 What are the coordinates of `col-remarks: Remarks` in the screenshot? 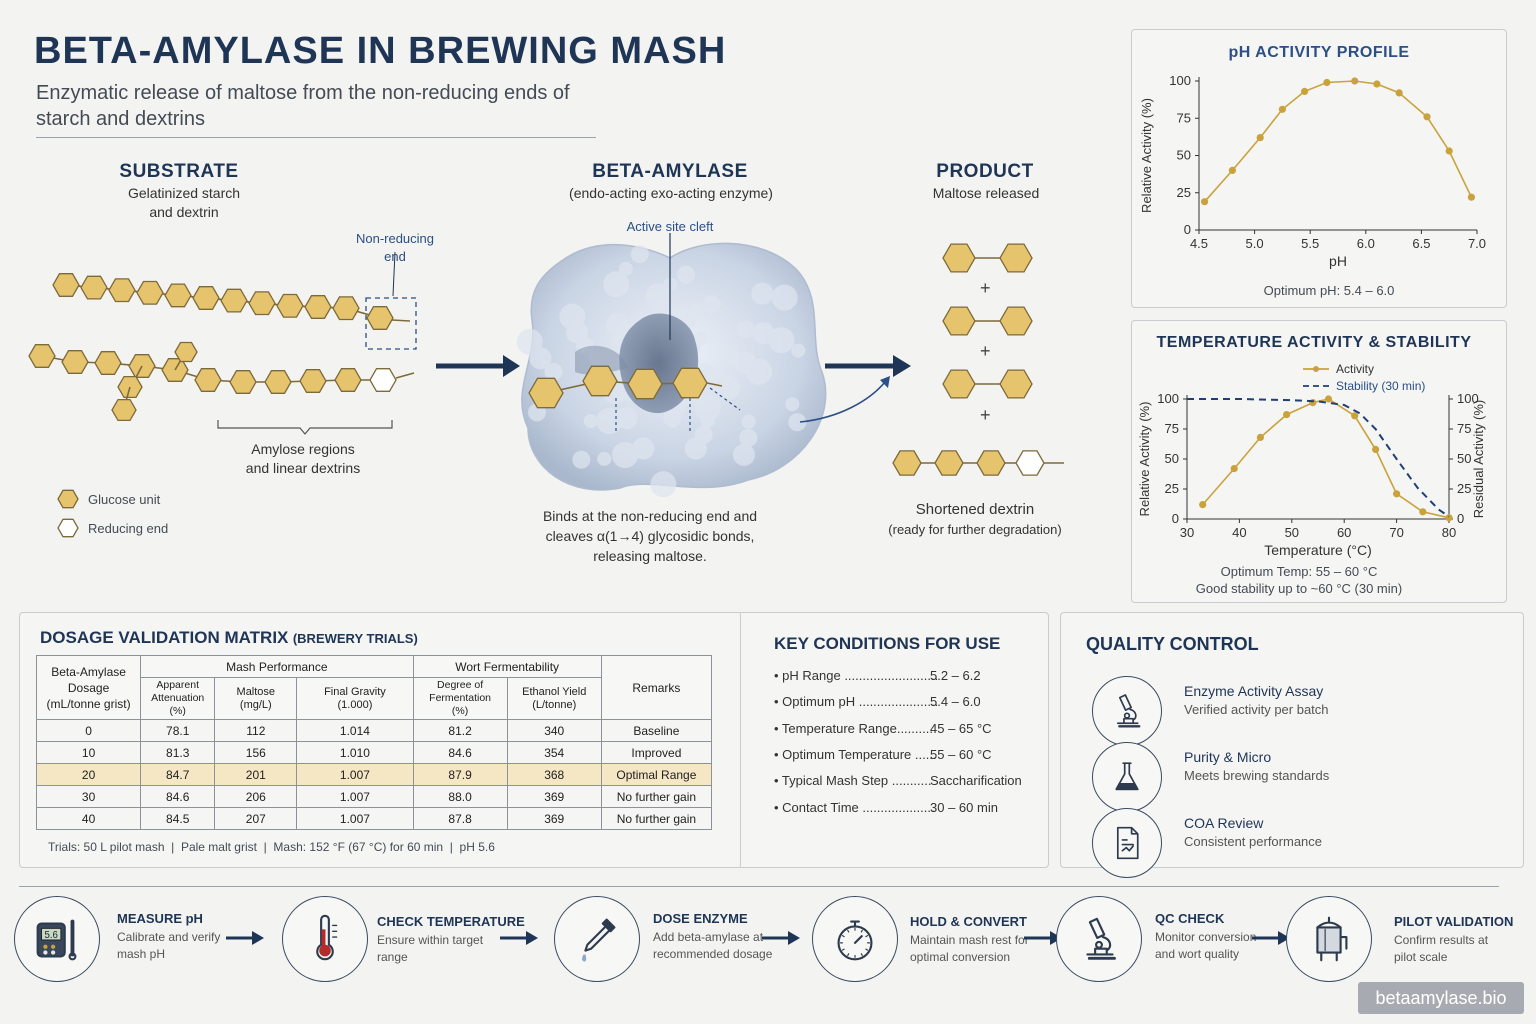 It's located at (656, 687).